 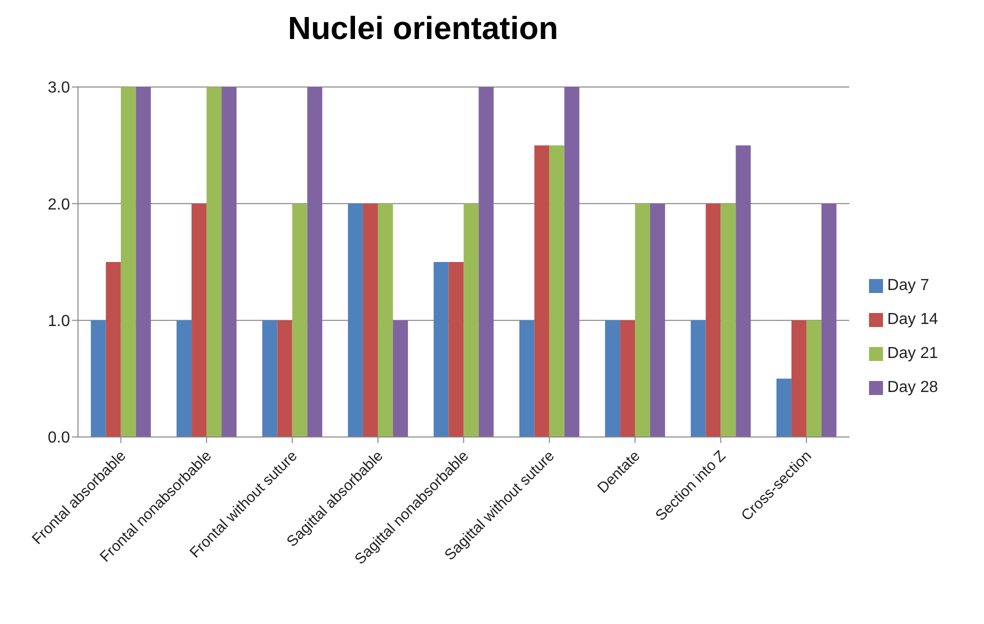 What do you see at coordinates (912, 319) in the screenshot?
I see `legend-label: Day 14` at bounding box center [912, 319].